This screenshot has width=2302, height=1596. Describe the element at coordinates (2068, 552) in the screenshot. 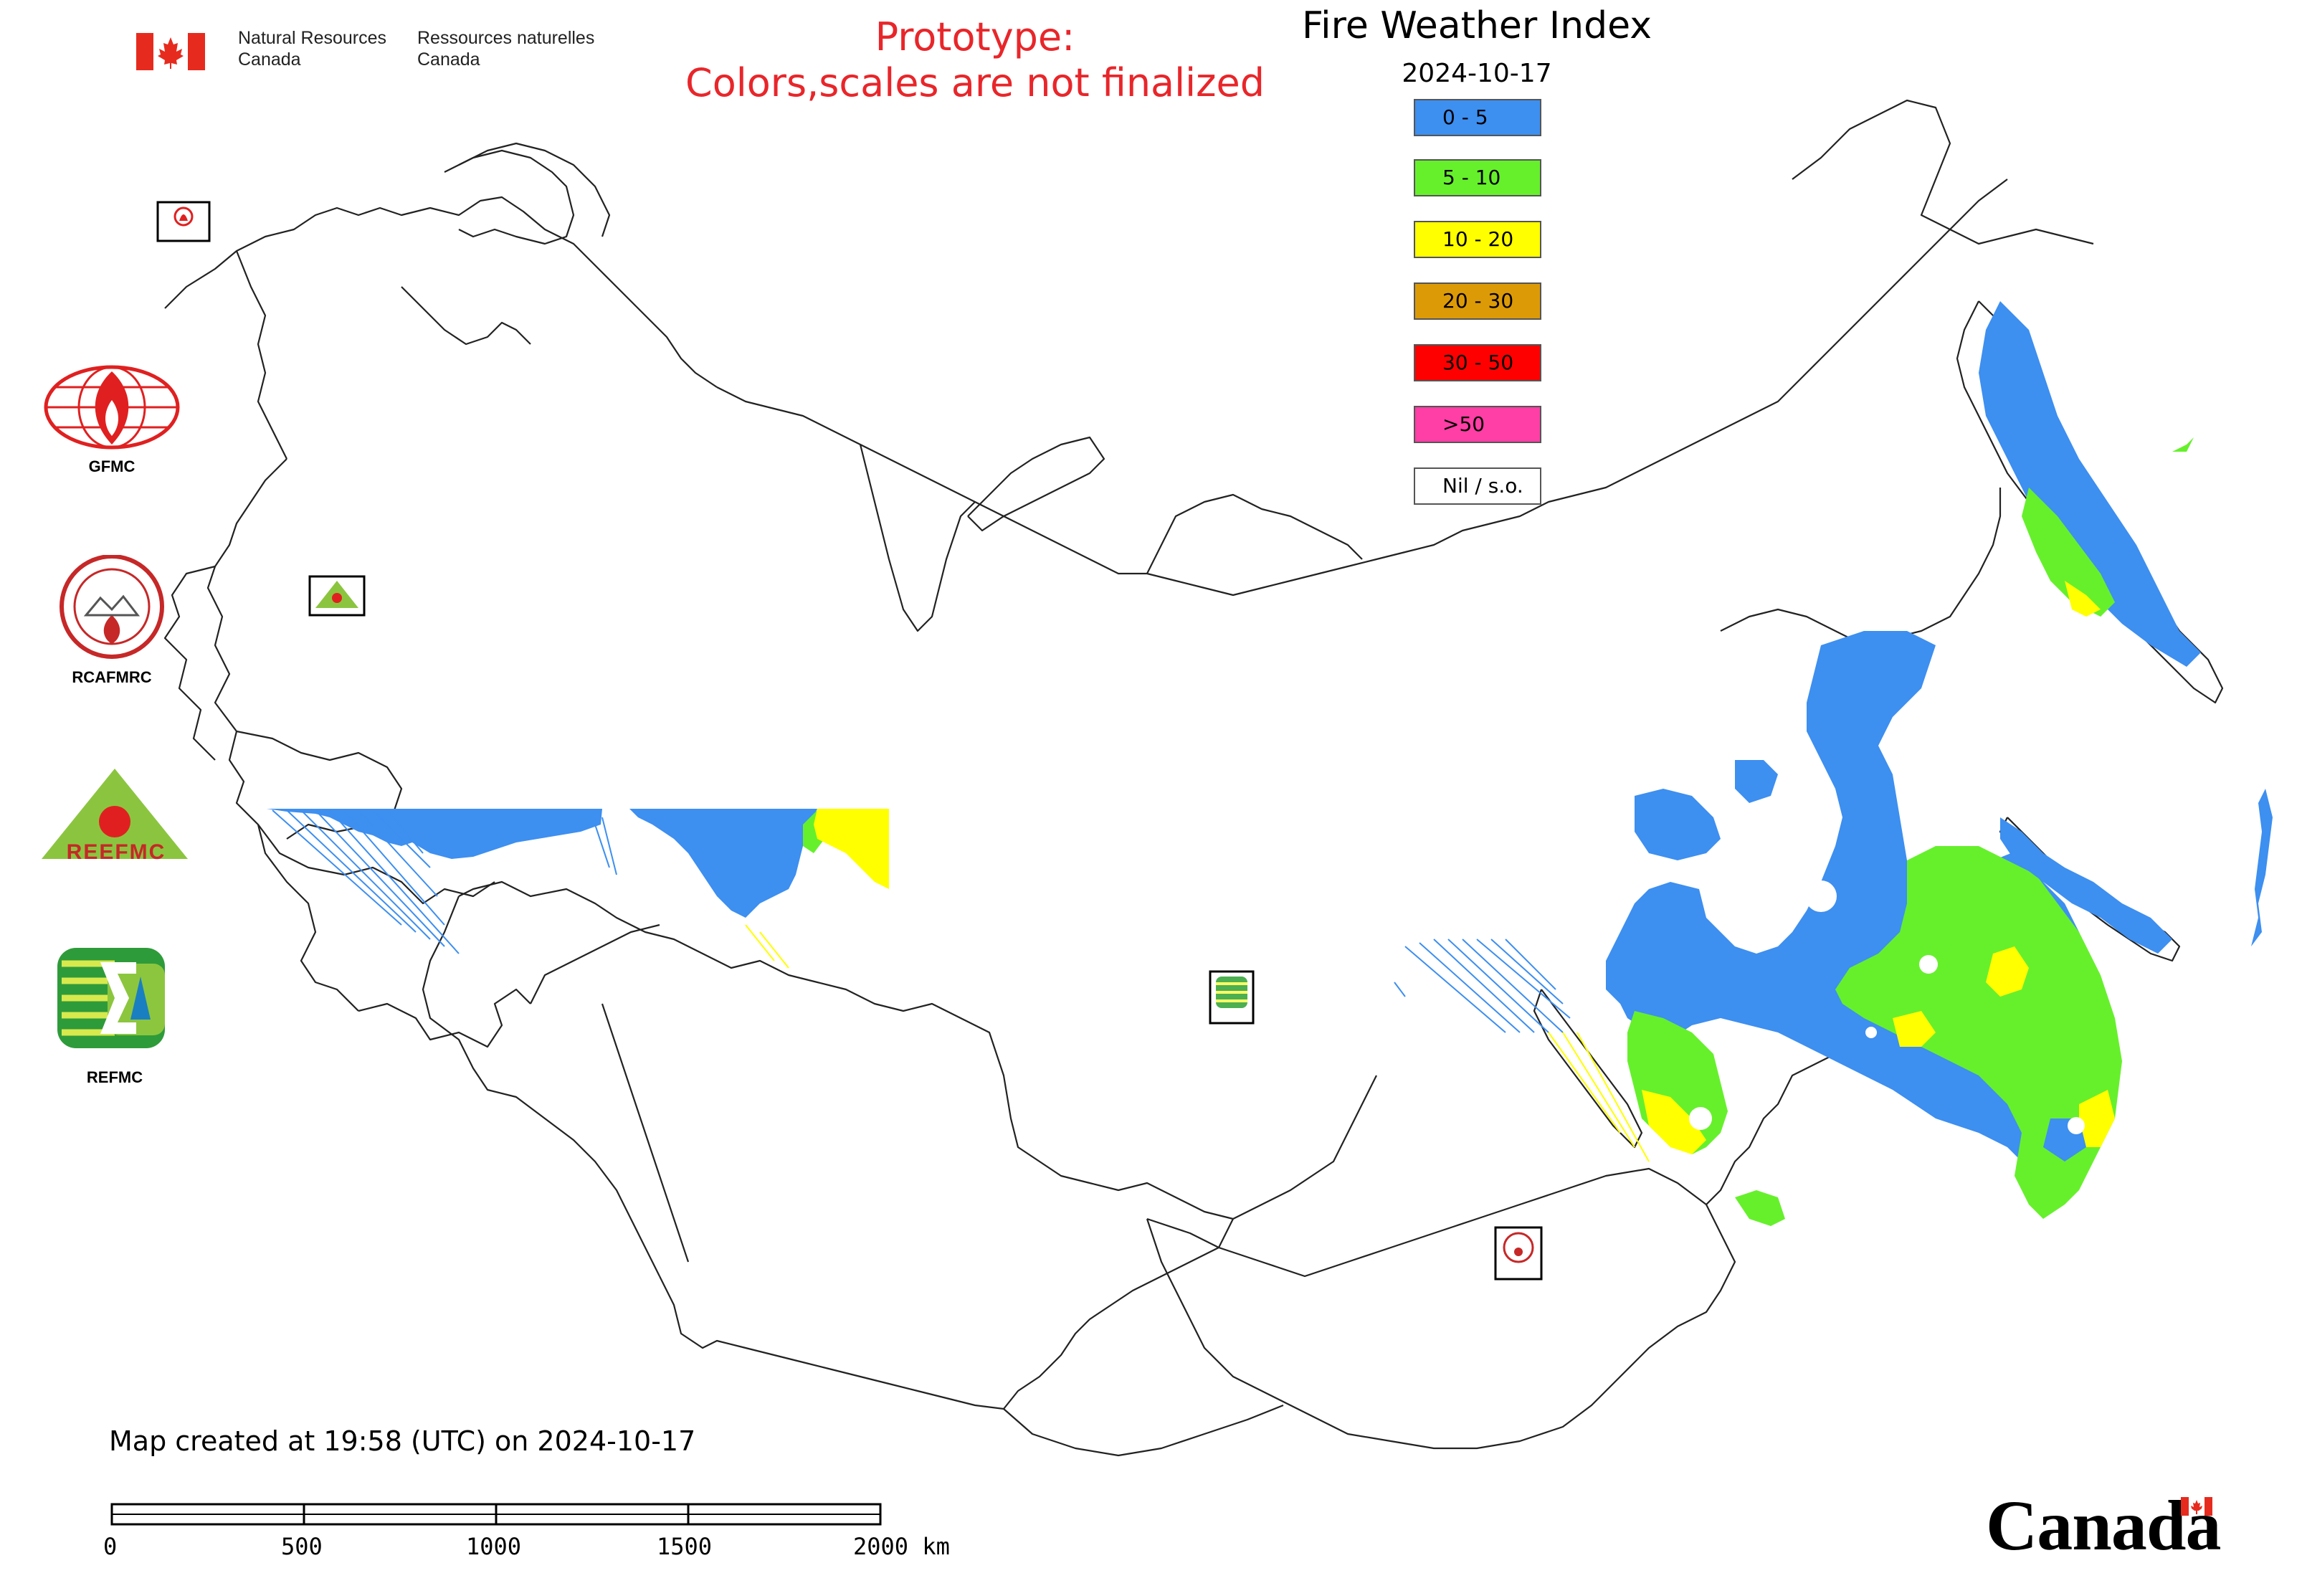

I see `fwi-region-kamchatka-green` at that location.